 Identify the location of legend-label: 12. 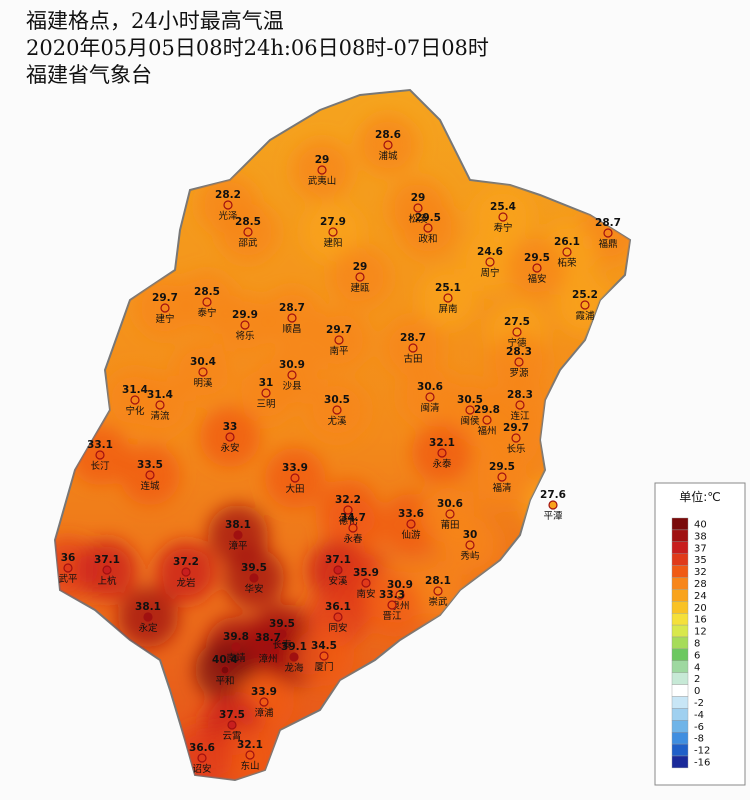
(700, 632).